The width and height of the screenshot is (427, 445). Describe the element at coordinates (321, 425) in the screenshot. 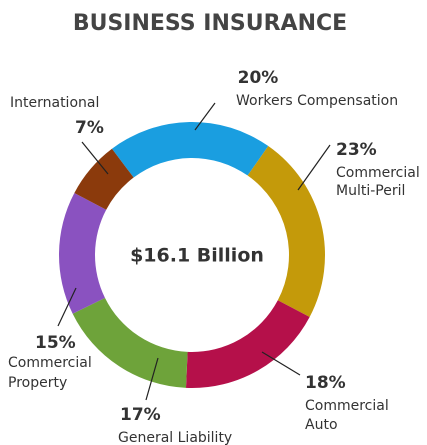

I see `category-label: Auto` at that location.